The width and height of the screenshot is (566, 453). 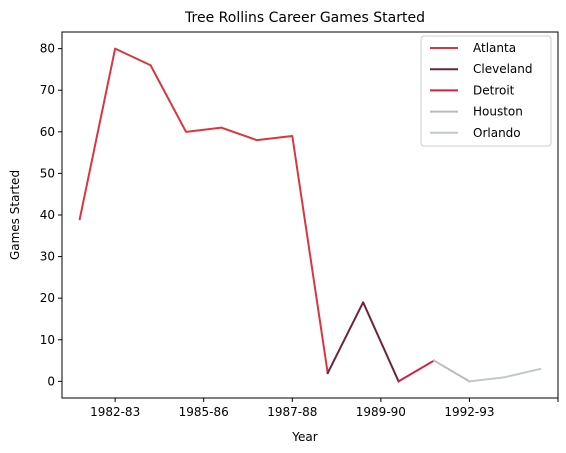 I want to click on y-axis: 0 10 20 30 40 50 60 70 80, so click(x=51, y=215).